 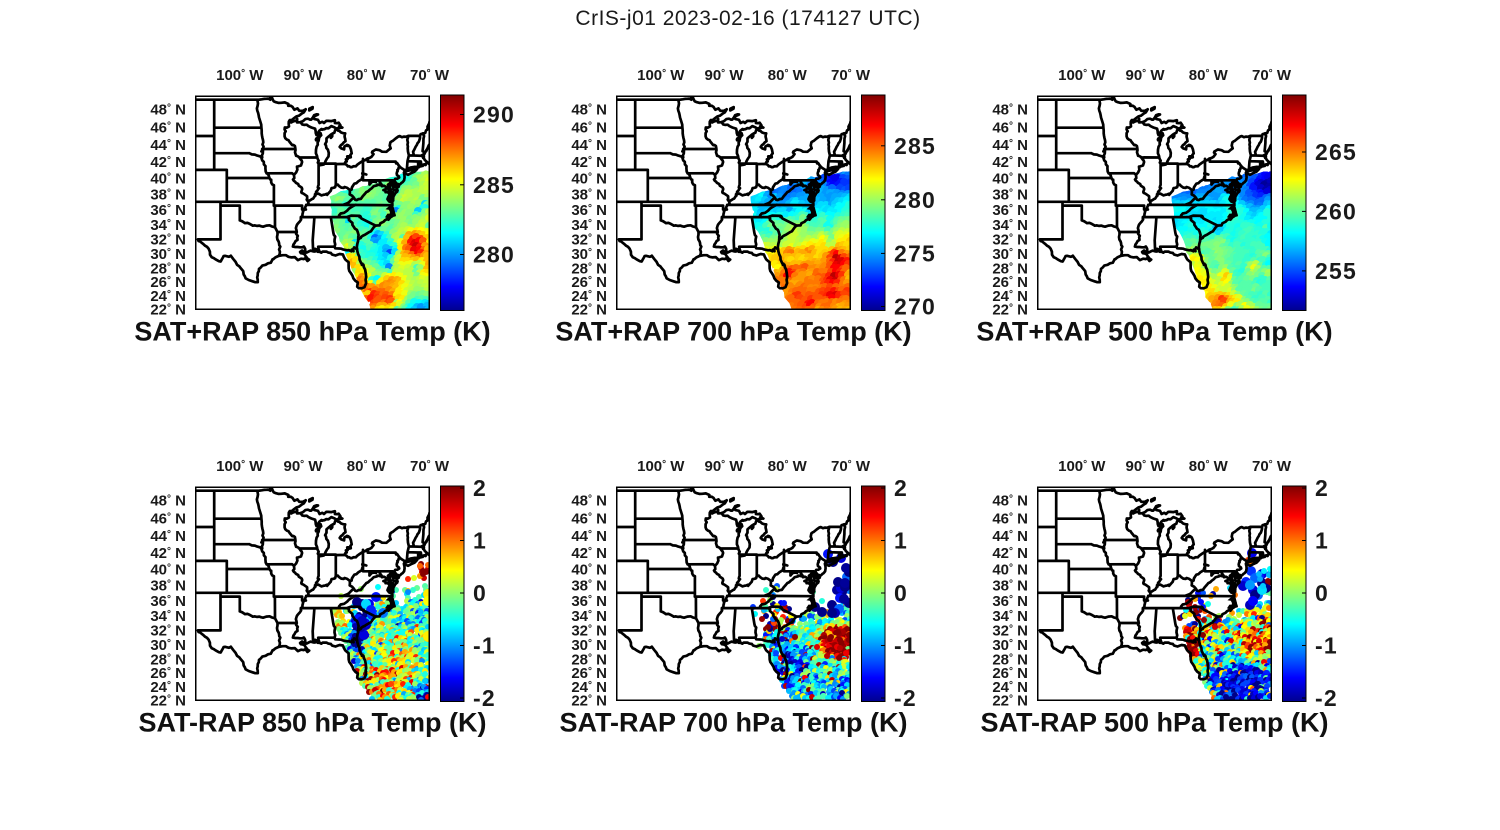 I want to click on svg-text: SAT+RAP 850 hPa Temp (K), so click(x=312, y=332).